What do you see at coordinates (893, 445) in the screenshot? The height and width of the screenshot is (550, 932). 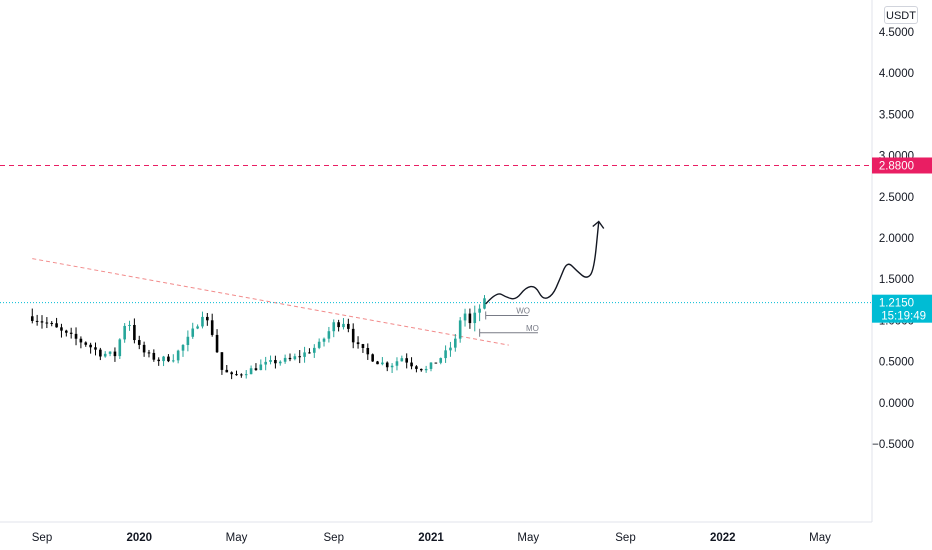 I see `y-tick-label: −0.5000` at bounding box center [893, 445].